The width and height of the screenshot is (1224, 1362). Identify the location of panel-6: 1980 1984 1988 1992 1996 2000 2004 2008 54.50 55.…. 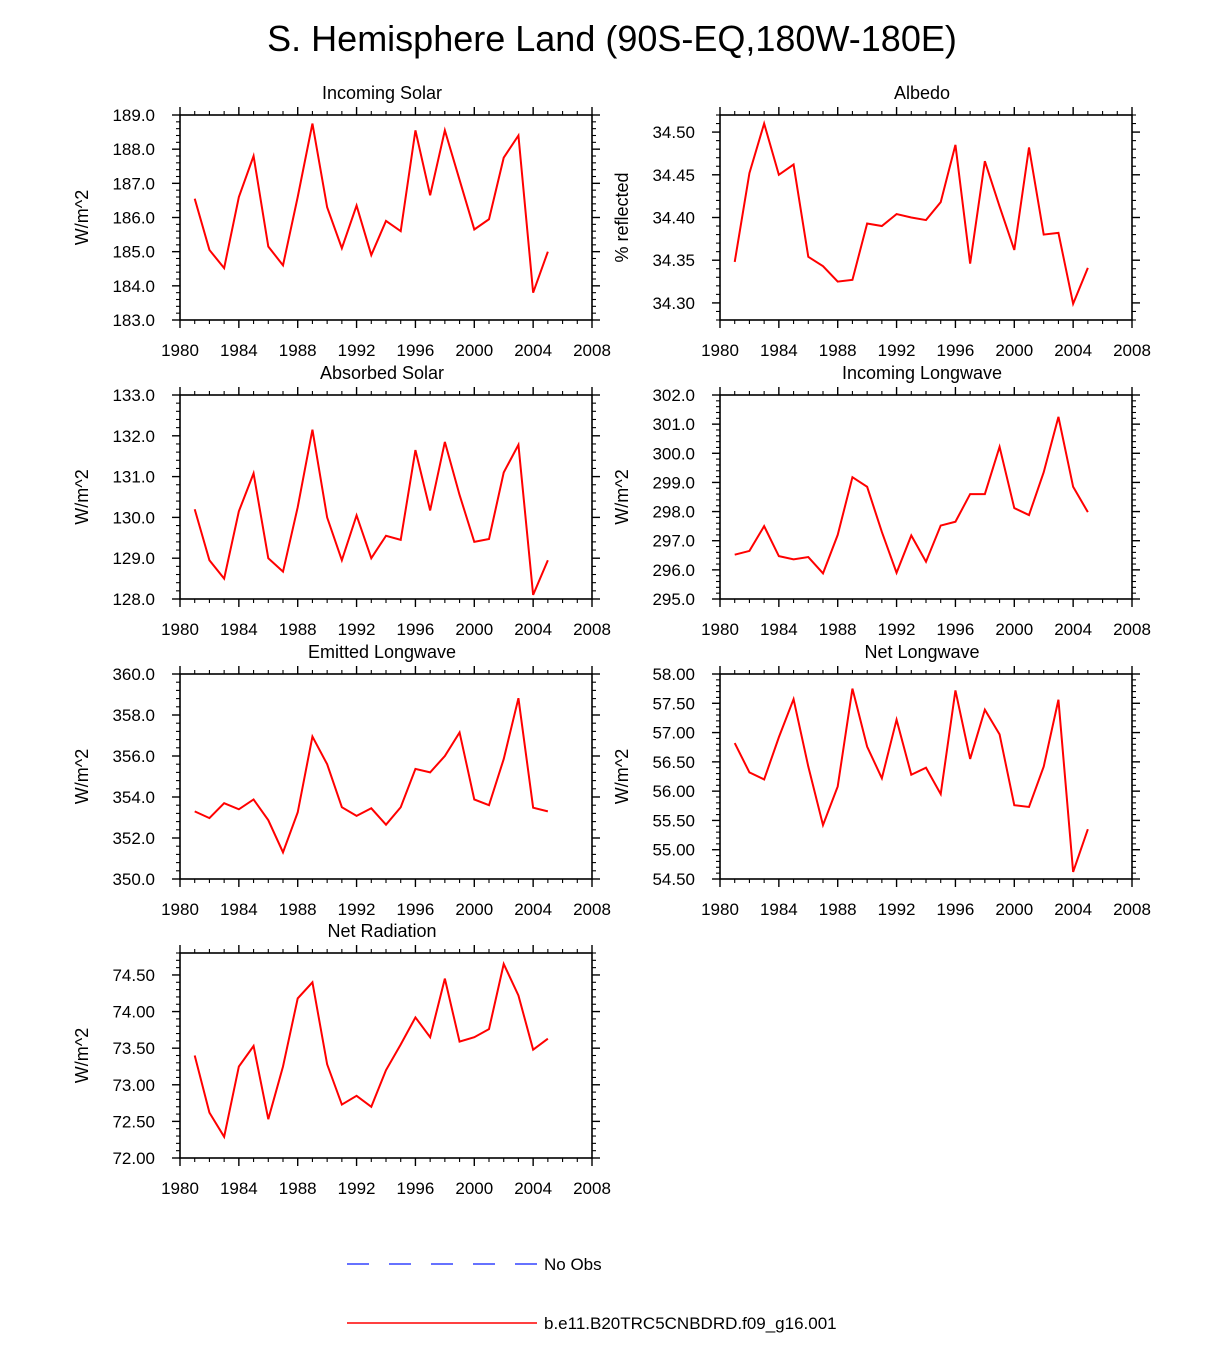
(881, 780).